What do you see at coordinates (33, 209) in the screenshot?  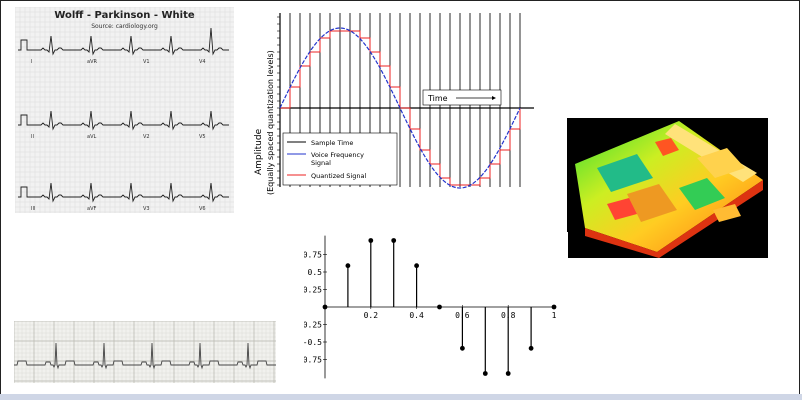 I see `ecg-lead-label: III` at bounding box center [33, 209].